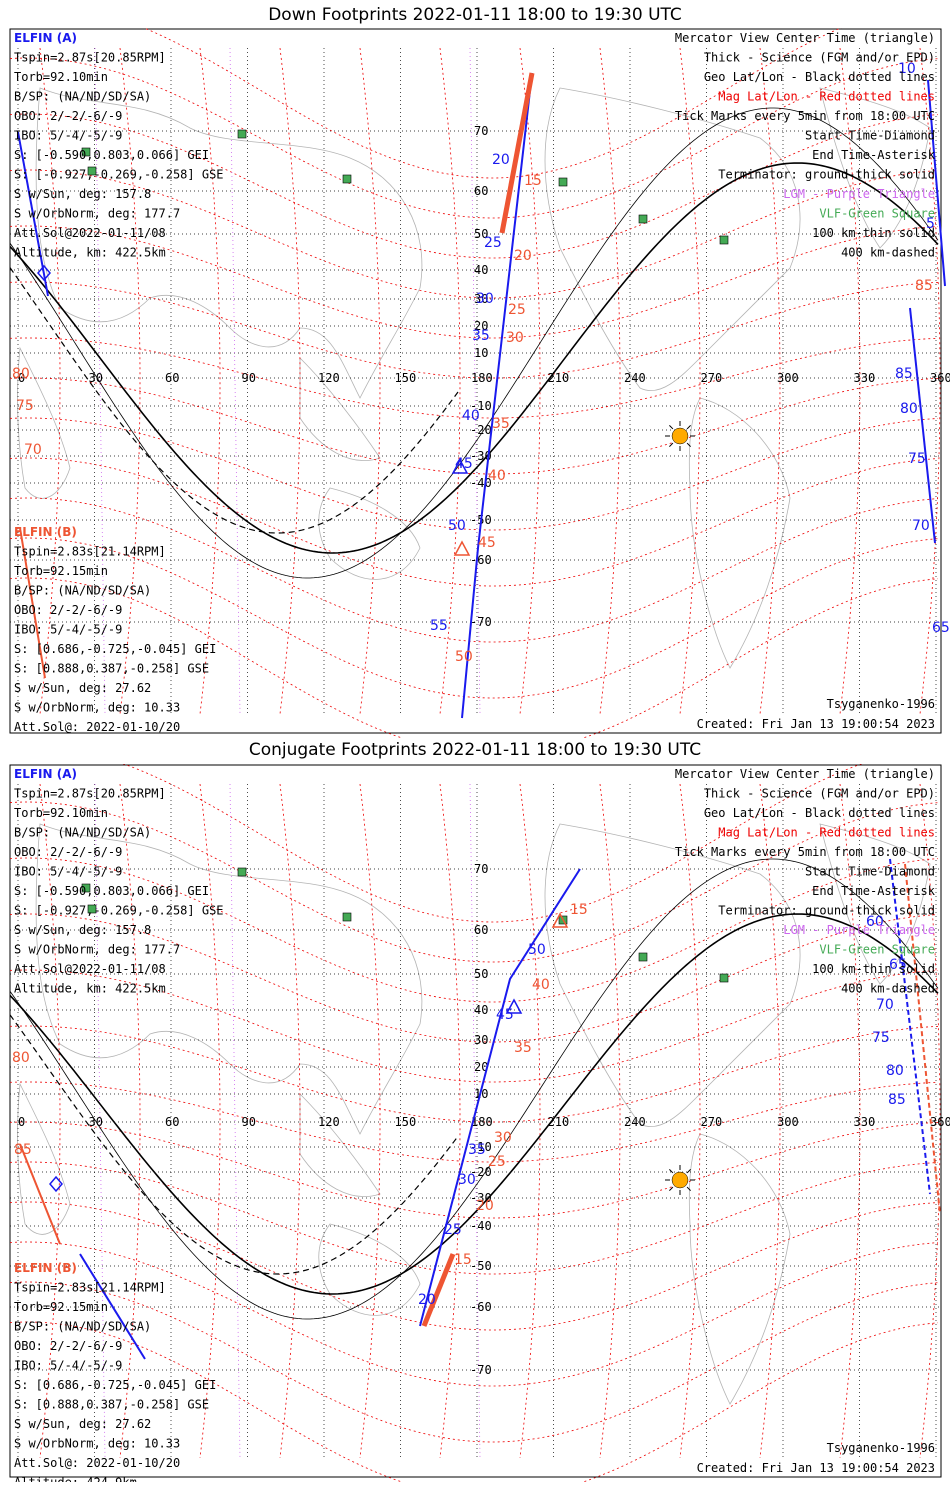 Image resolution: width=950 pixels, height=1500 pixels. What do you see at coordinates (870, 136) in the screenshot?
I see `legend-line: Start Time-Diamond` at bounding box center [870, 136].